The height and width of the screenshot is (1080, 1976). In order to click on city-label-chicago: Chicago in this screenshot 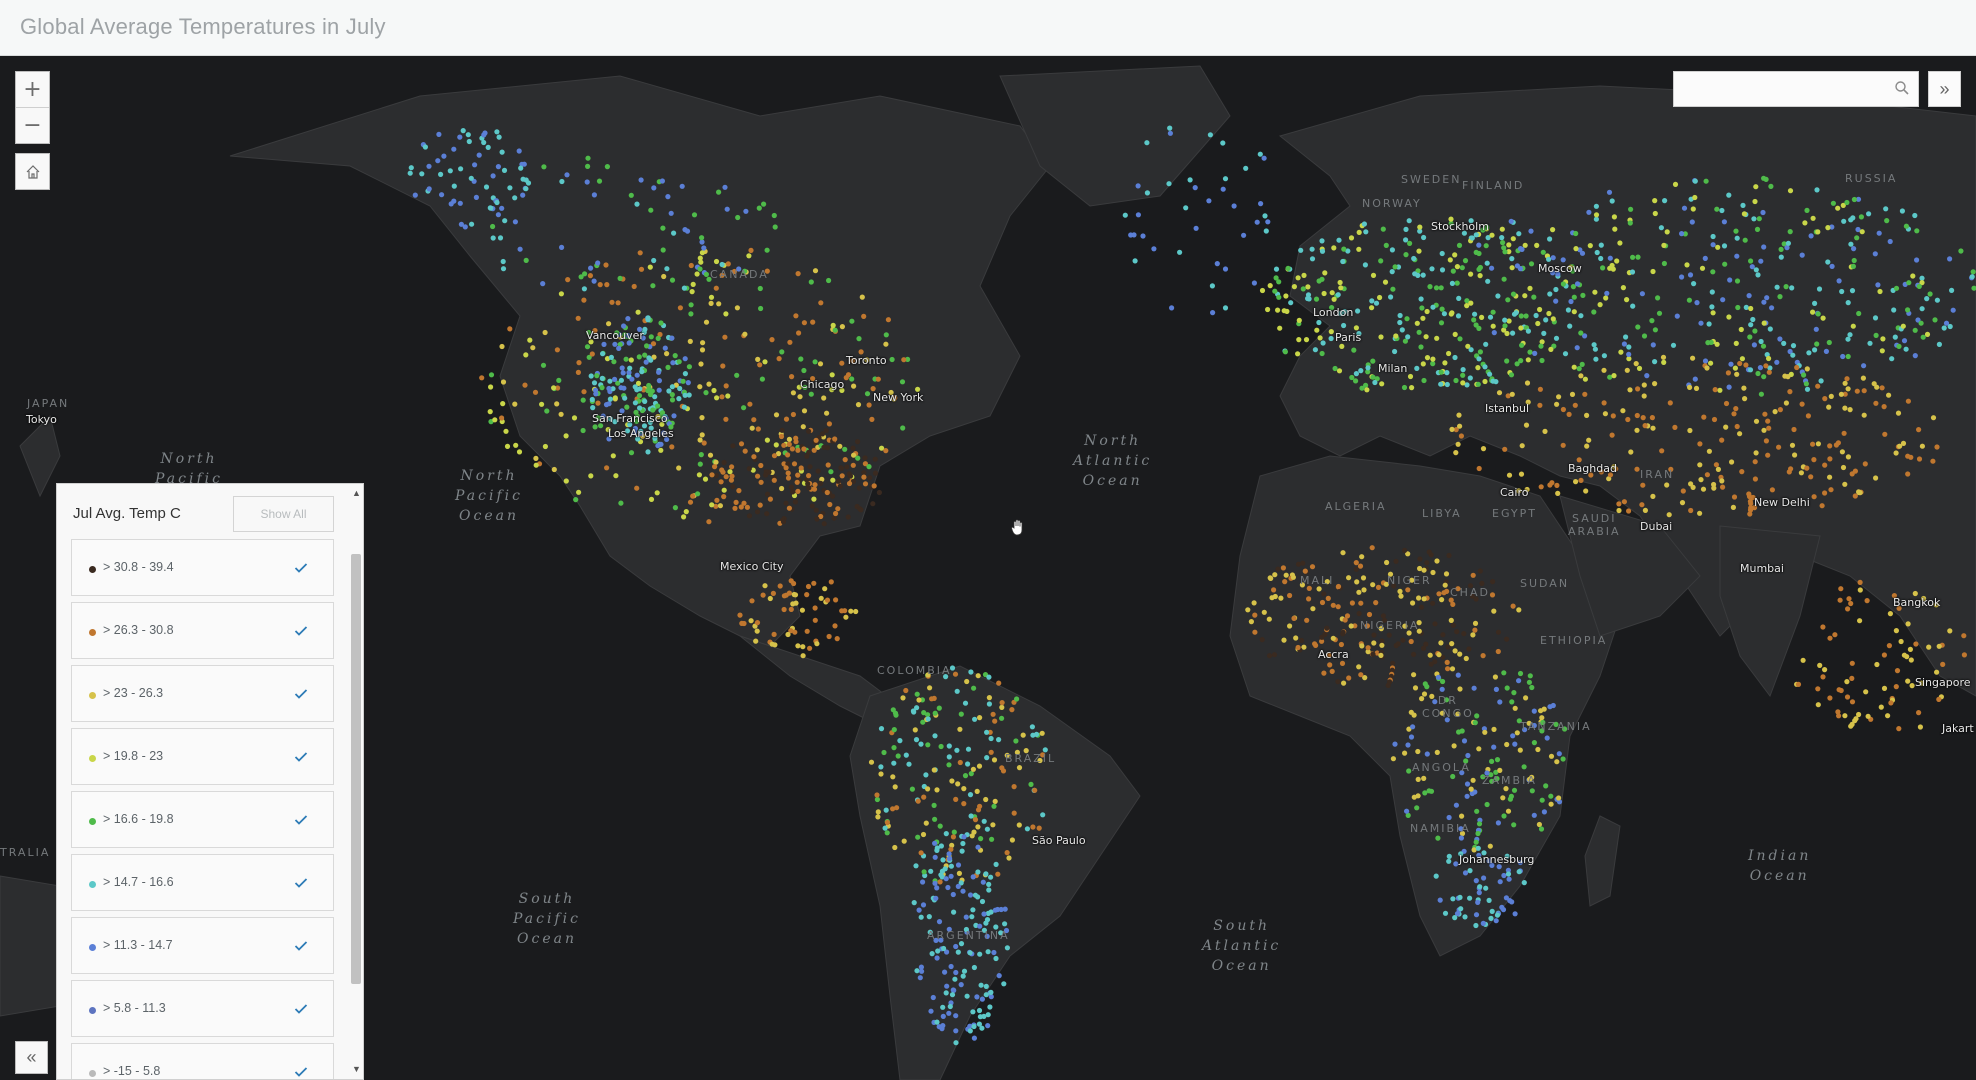, I will do `click(822, 384)`.